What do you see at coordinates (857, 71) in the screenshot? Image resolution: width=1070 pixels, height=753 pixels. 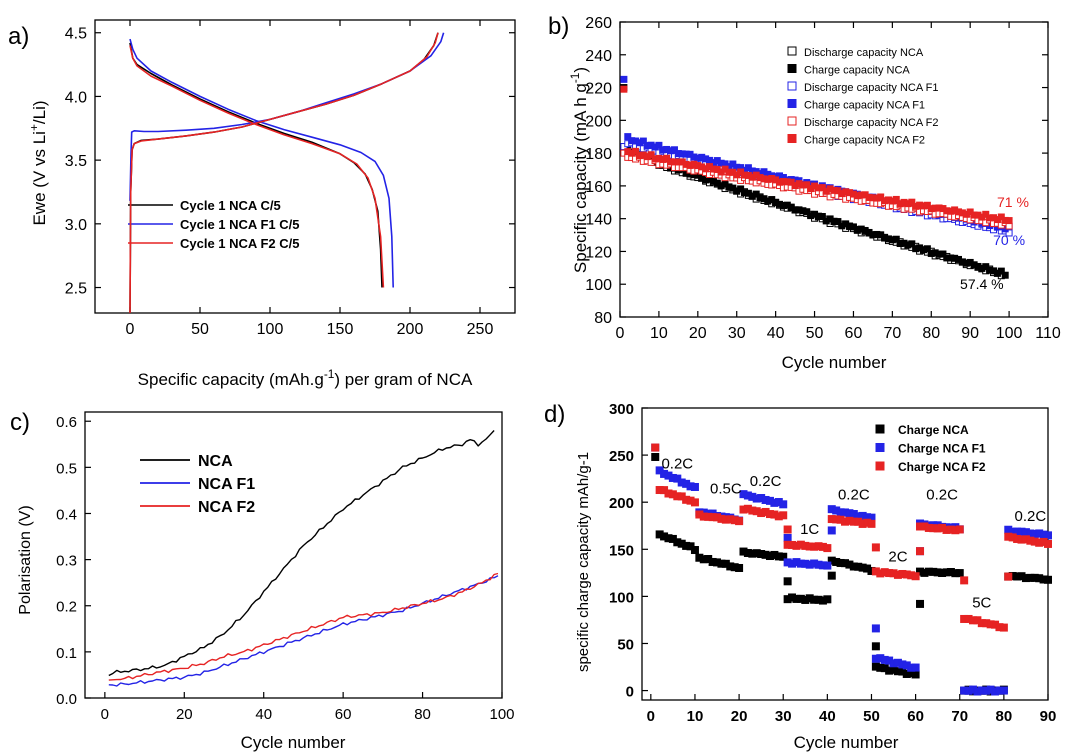 I see `legend-entry: Charge capacity NCA` at bounding box center [857, 71].